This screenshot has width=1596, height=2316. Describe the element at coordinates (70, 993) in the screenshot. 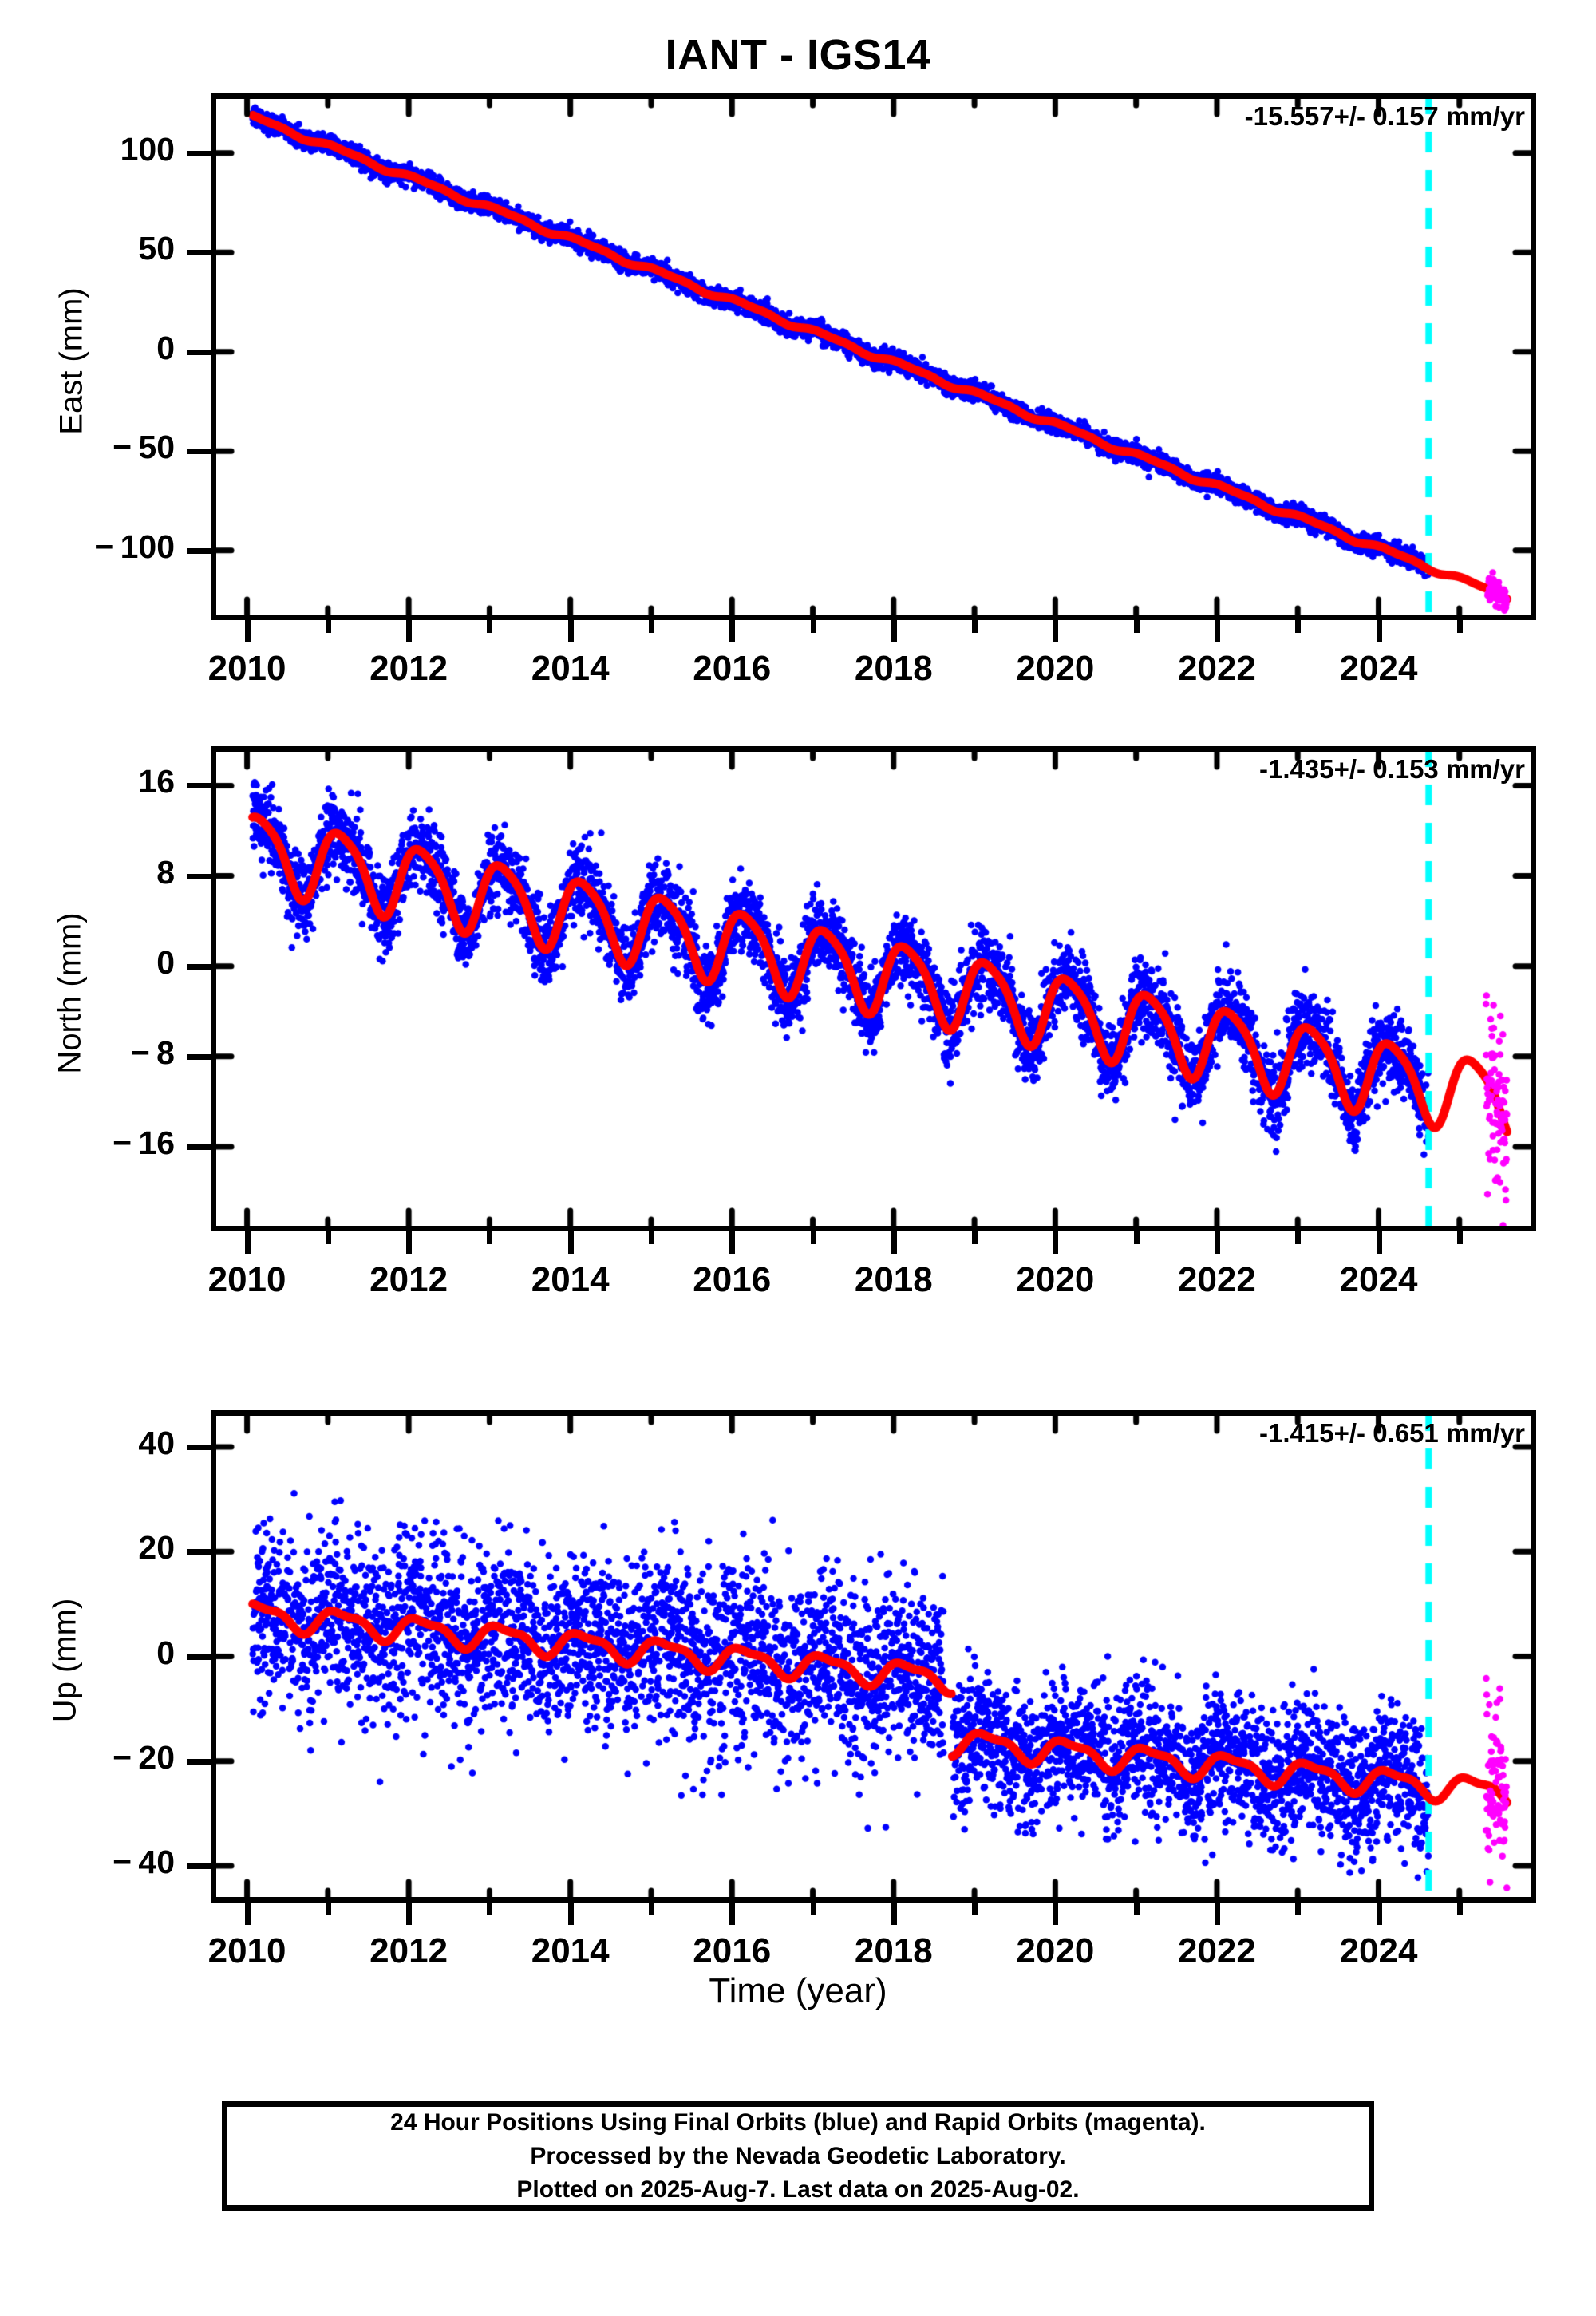

I see `axis-label-north: North (mm)` at that location.